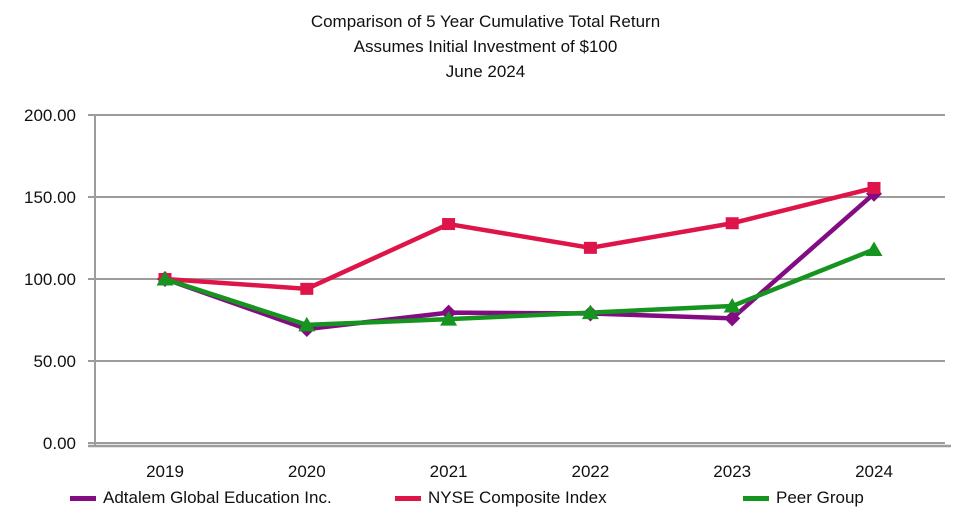 The image size is (971, 516). I want to click on x-axis-tick-label: 2020, so click(307, 471).